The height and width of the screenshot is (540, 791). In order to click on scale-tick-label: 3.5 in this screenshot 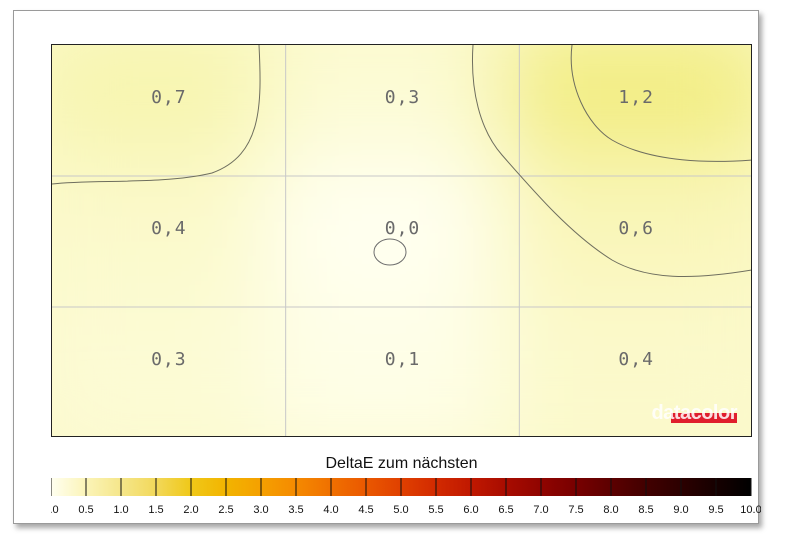, I will do `click(295, 510)`.